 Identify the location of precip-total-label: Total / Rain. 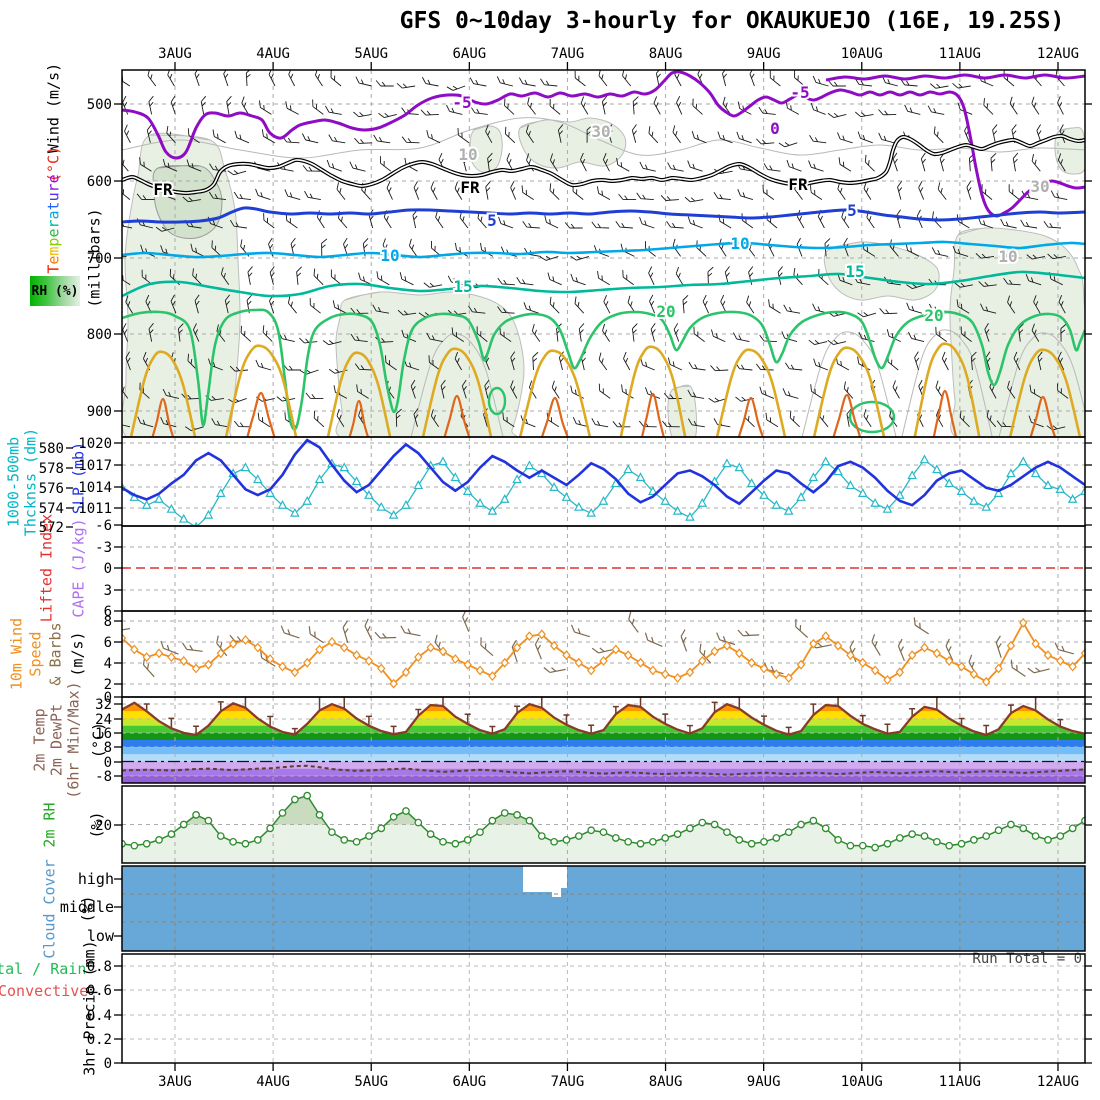
(43, 969).